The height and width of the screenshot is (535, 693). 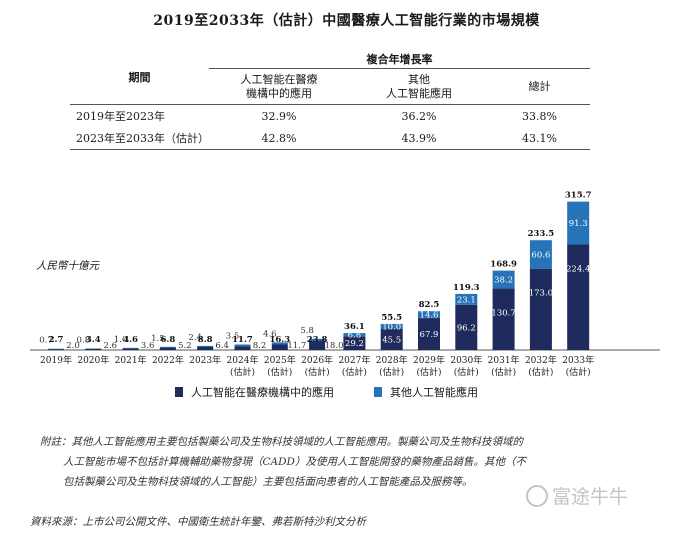 I want to click on x-tick-label: 2031年, so click(x=504, y=360).